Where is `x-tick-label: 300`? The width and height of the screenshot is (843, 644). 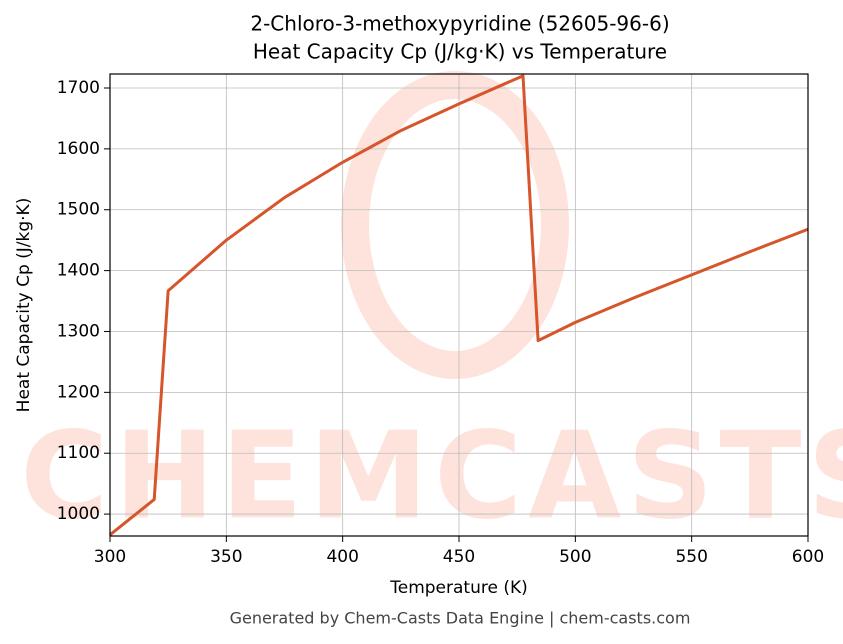
x-tick-label: 300 is located at coordinates (110, 557).